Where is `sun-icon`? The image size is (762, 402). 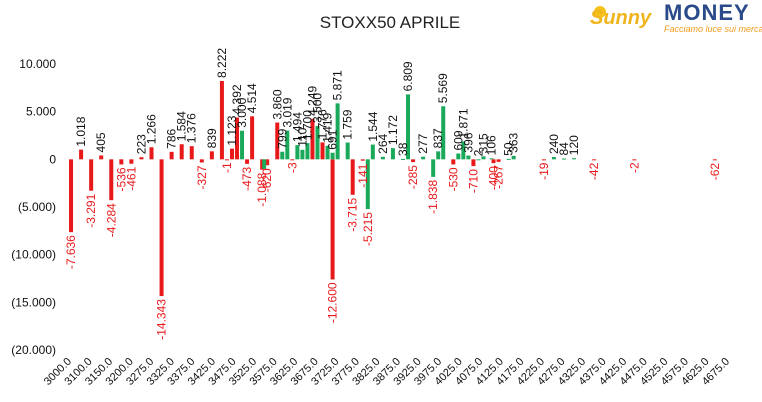 sun-icon is located at coordinates (600, 12).